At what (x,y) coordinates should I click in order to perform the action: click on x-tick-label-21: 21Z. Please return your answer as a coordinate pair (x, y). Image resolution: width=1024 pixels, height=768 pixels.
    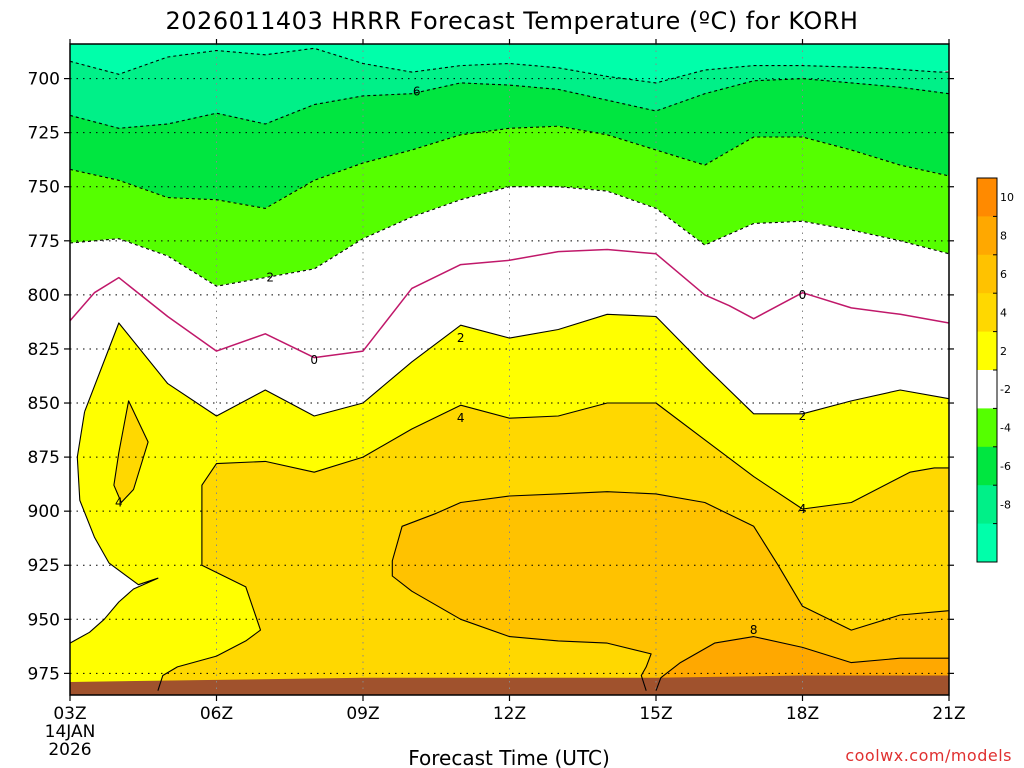
    Looking at the image, I should click on (948, 714).